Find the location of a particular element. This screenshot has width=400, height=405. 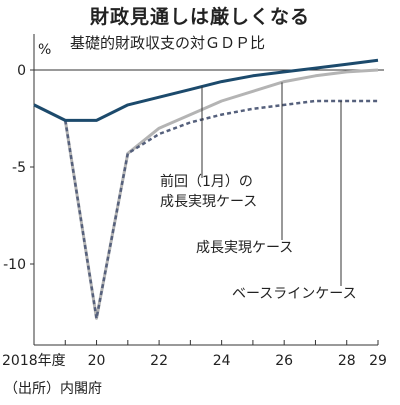

annotation-label: 前回（1月）の is located at coordinates (206, 181).